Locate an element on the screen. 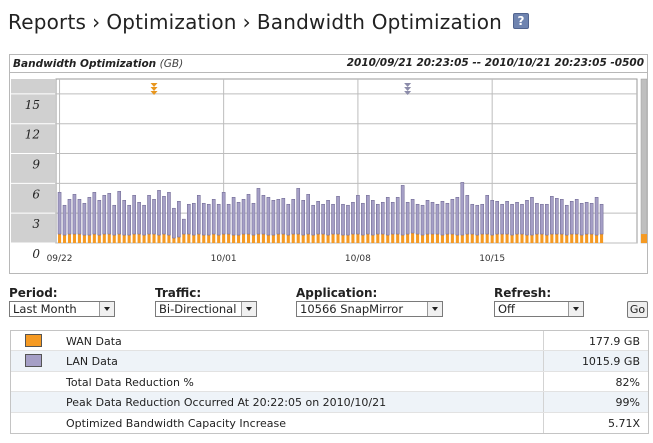 The width and height of the screenshot is (653, 443). chart-header-divider is located at coordinates (328, 72).